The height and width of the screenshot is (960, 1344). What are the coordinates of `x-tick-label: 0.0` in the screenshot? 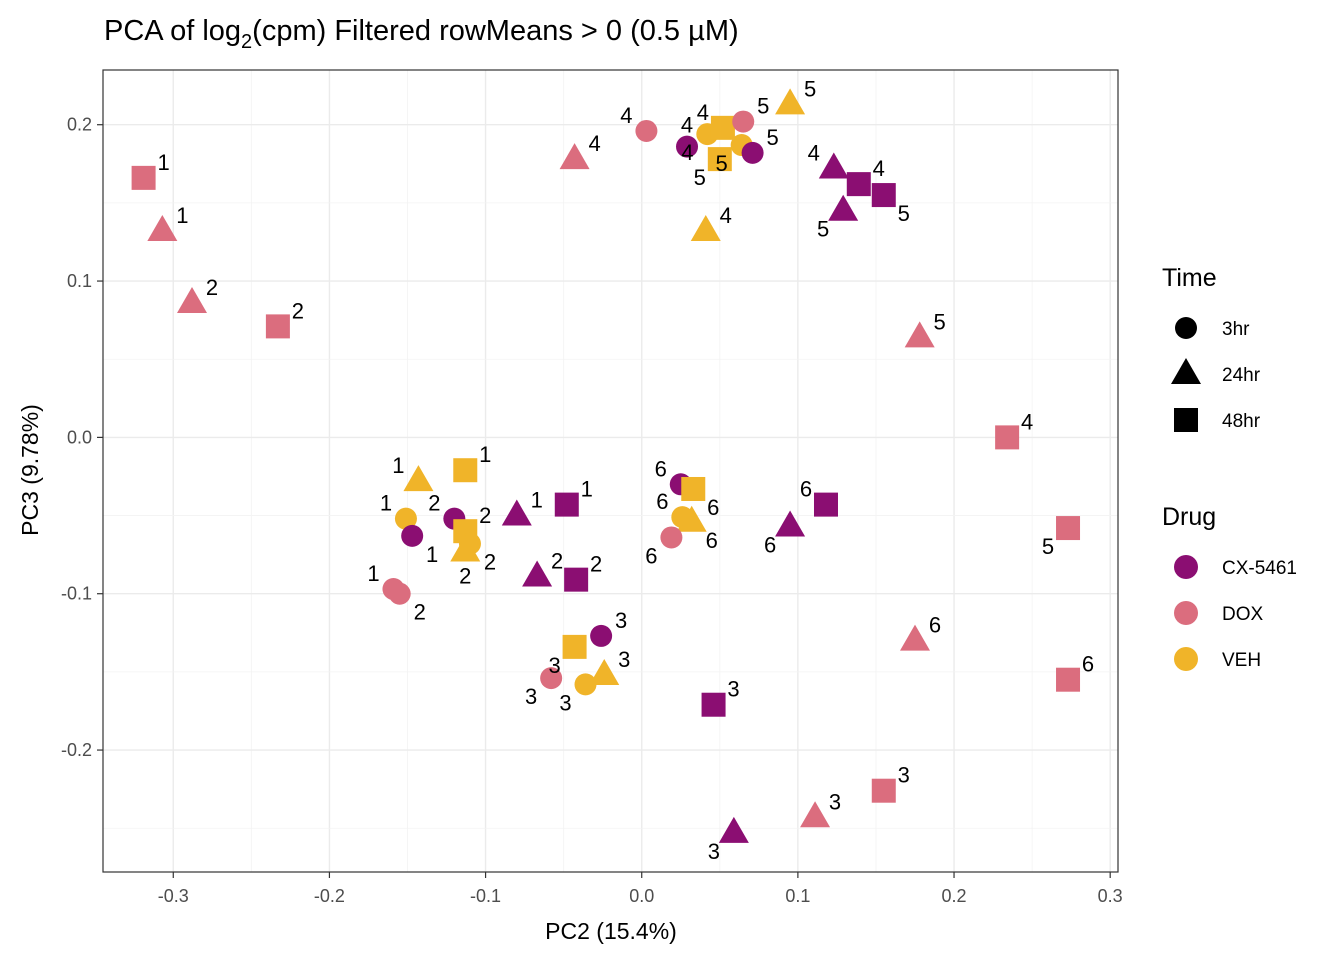 It's located at (641, 896).